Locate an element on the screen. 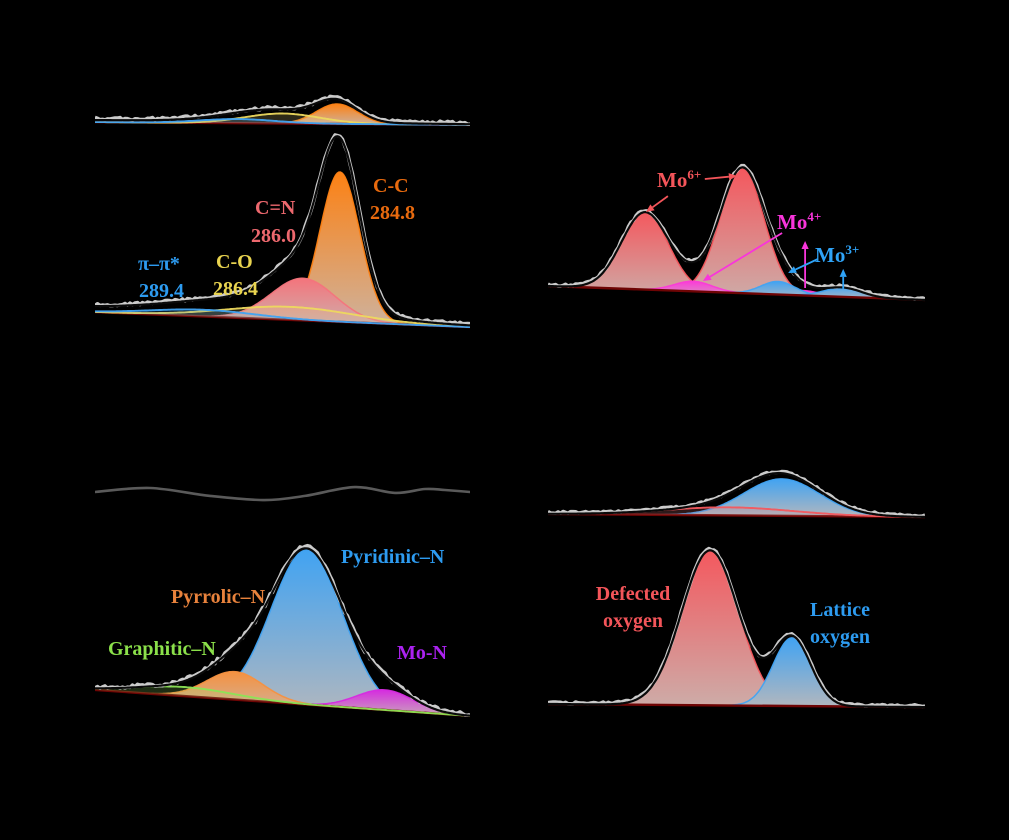  graphitic-n-label: Graphitic–N is located at coordinates (162, 649).